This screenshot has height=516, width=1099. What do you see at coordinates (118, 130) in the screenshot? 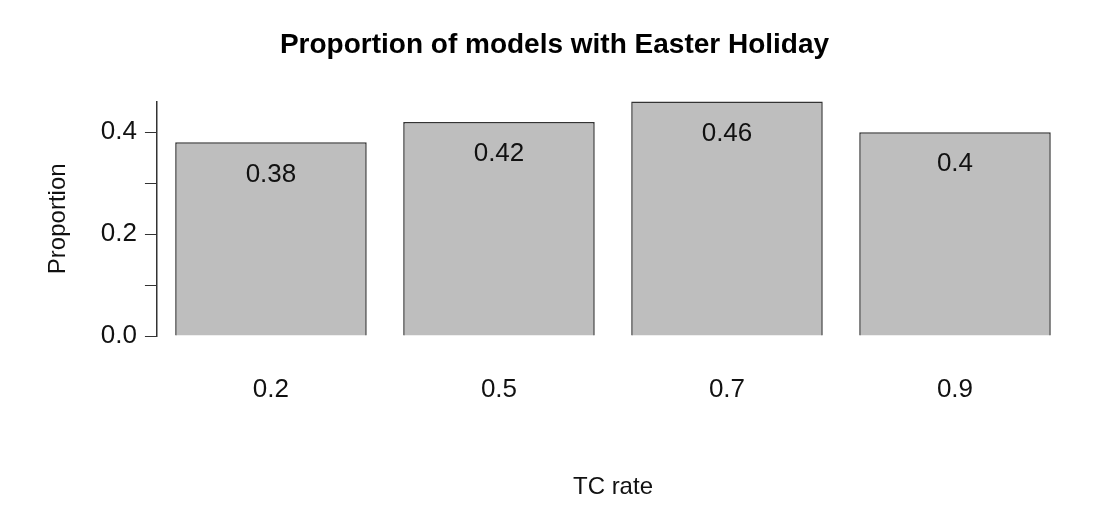
I see `y-tick-label: 0.4` at bounding box center [118, 130].